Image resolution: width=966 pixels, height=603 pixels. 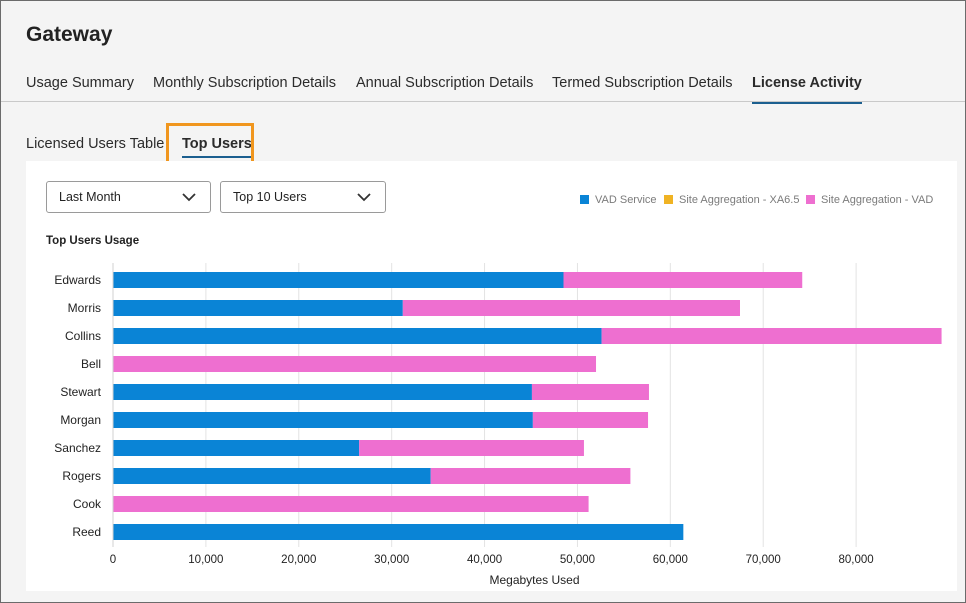 What do you see at coordinates (77, 448) in the screenshot?
I see `y-tick-label: Sanchez` at bounding box center [77, 448].